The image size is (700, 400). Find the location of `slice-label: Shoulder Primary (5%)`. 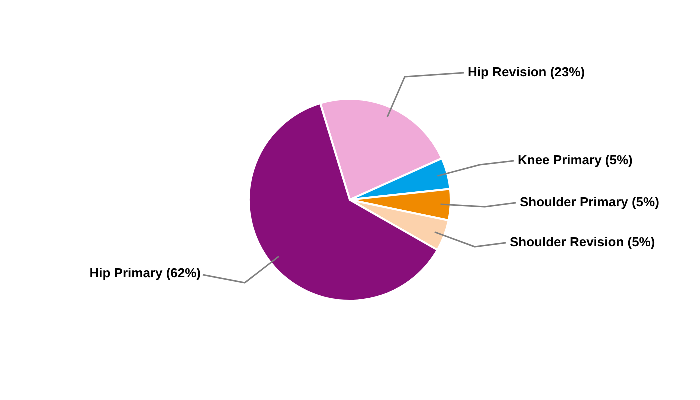

slice-label: Shoulder Primary (5%) is located at coordinates (590, 202).